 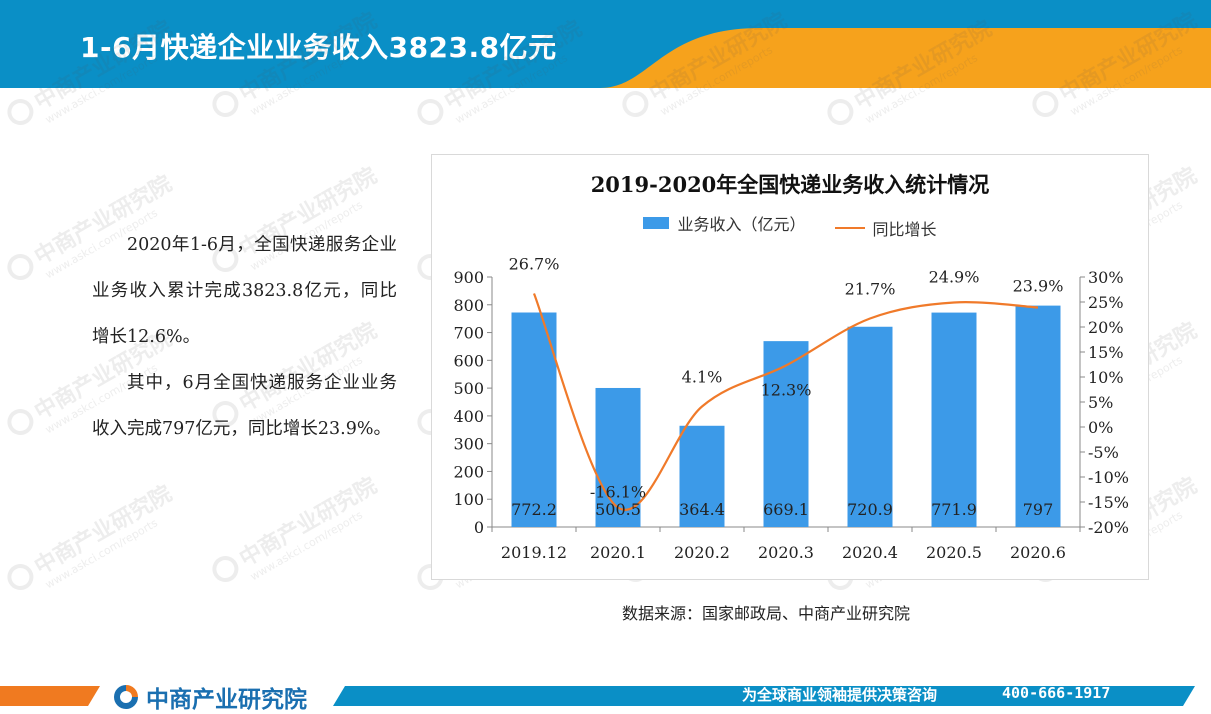 What do you see at coordinates (1106, 352) in the screenshot?
I see `y-right-tick-label: 15%` at bounding box center [1106, 352].